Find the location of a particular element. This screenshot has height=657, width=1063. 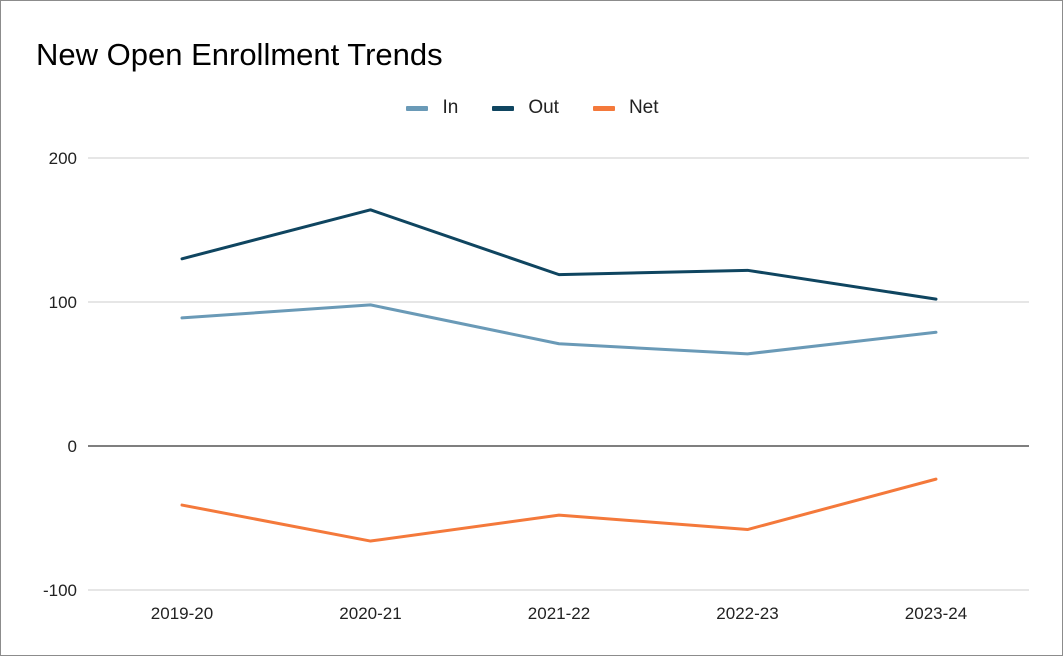

legend-label-in: In is located at coordinates (450, 107).